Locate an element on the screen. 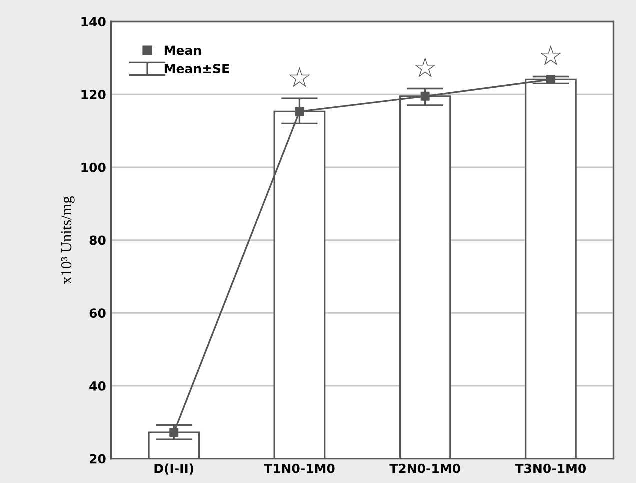 The height and width of the screenshot is (483, 636). y-tick-label: 100 is located at coordinates (94, 167).